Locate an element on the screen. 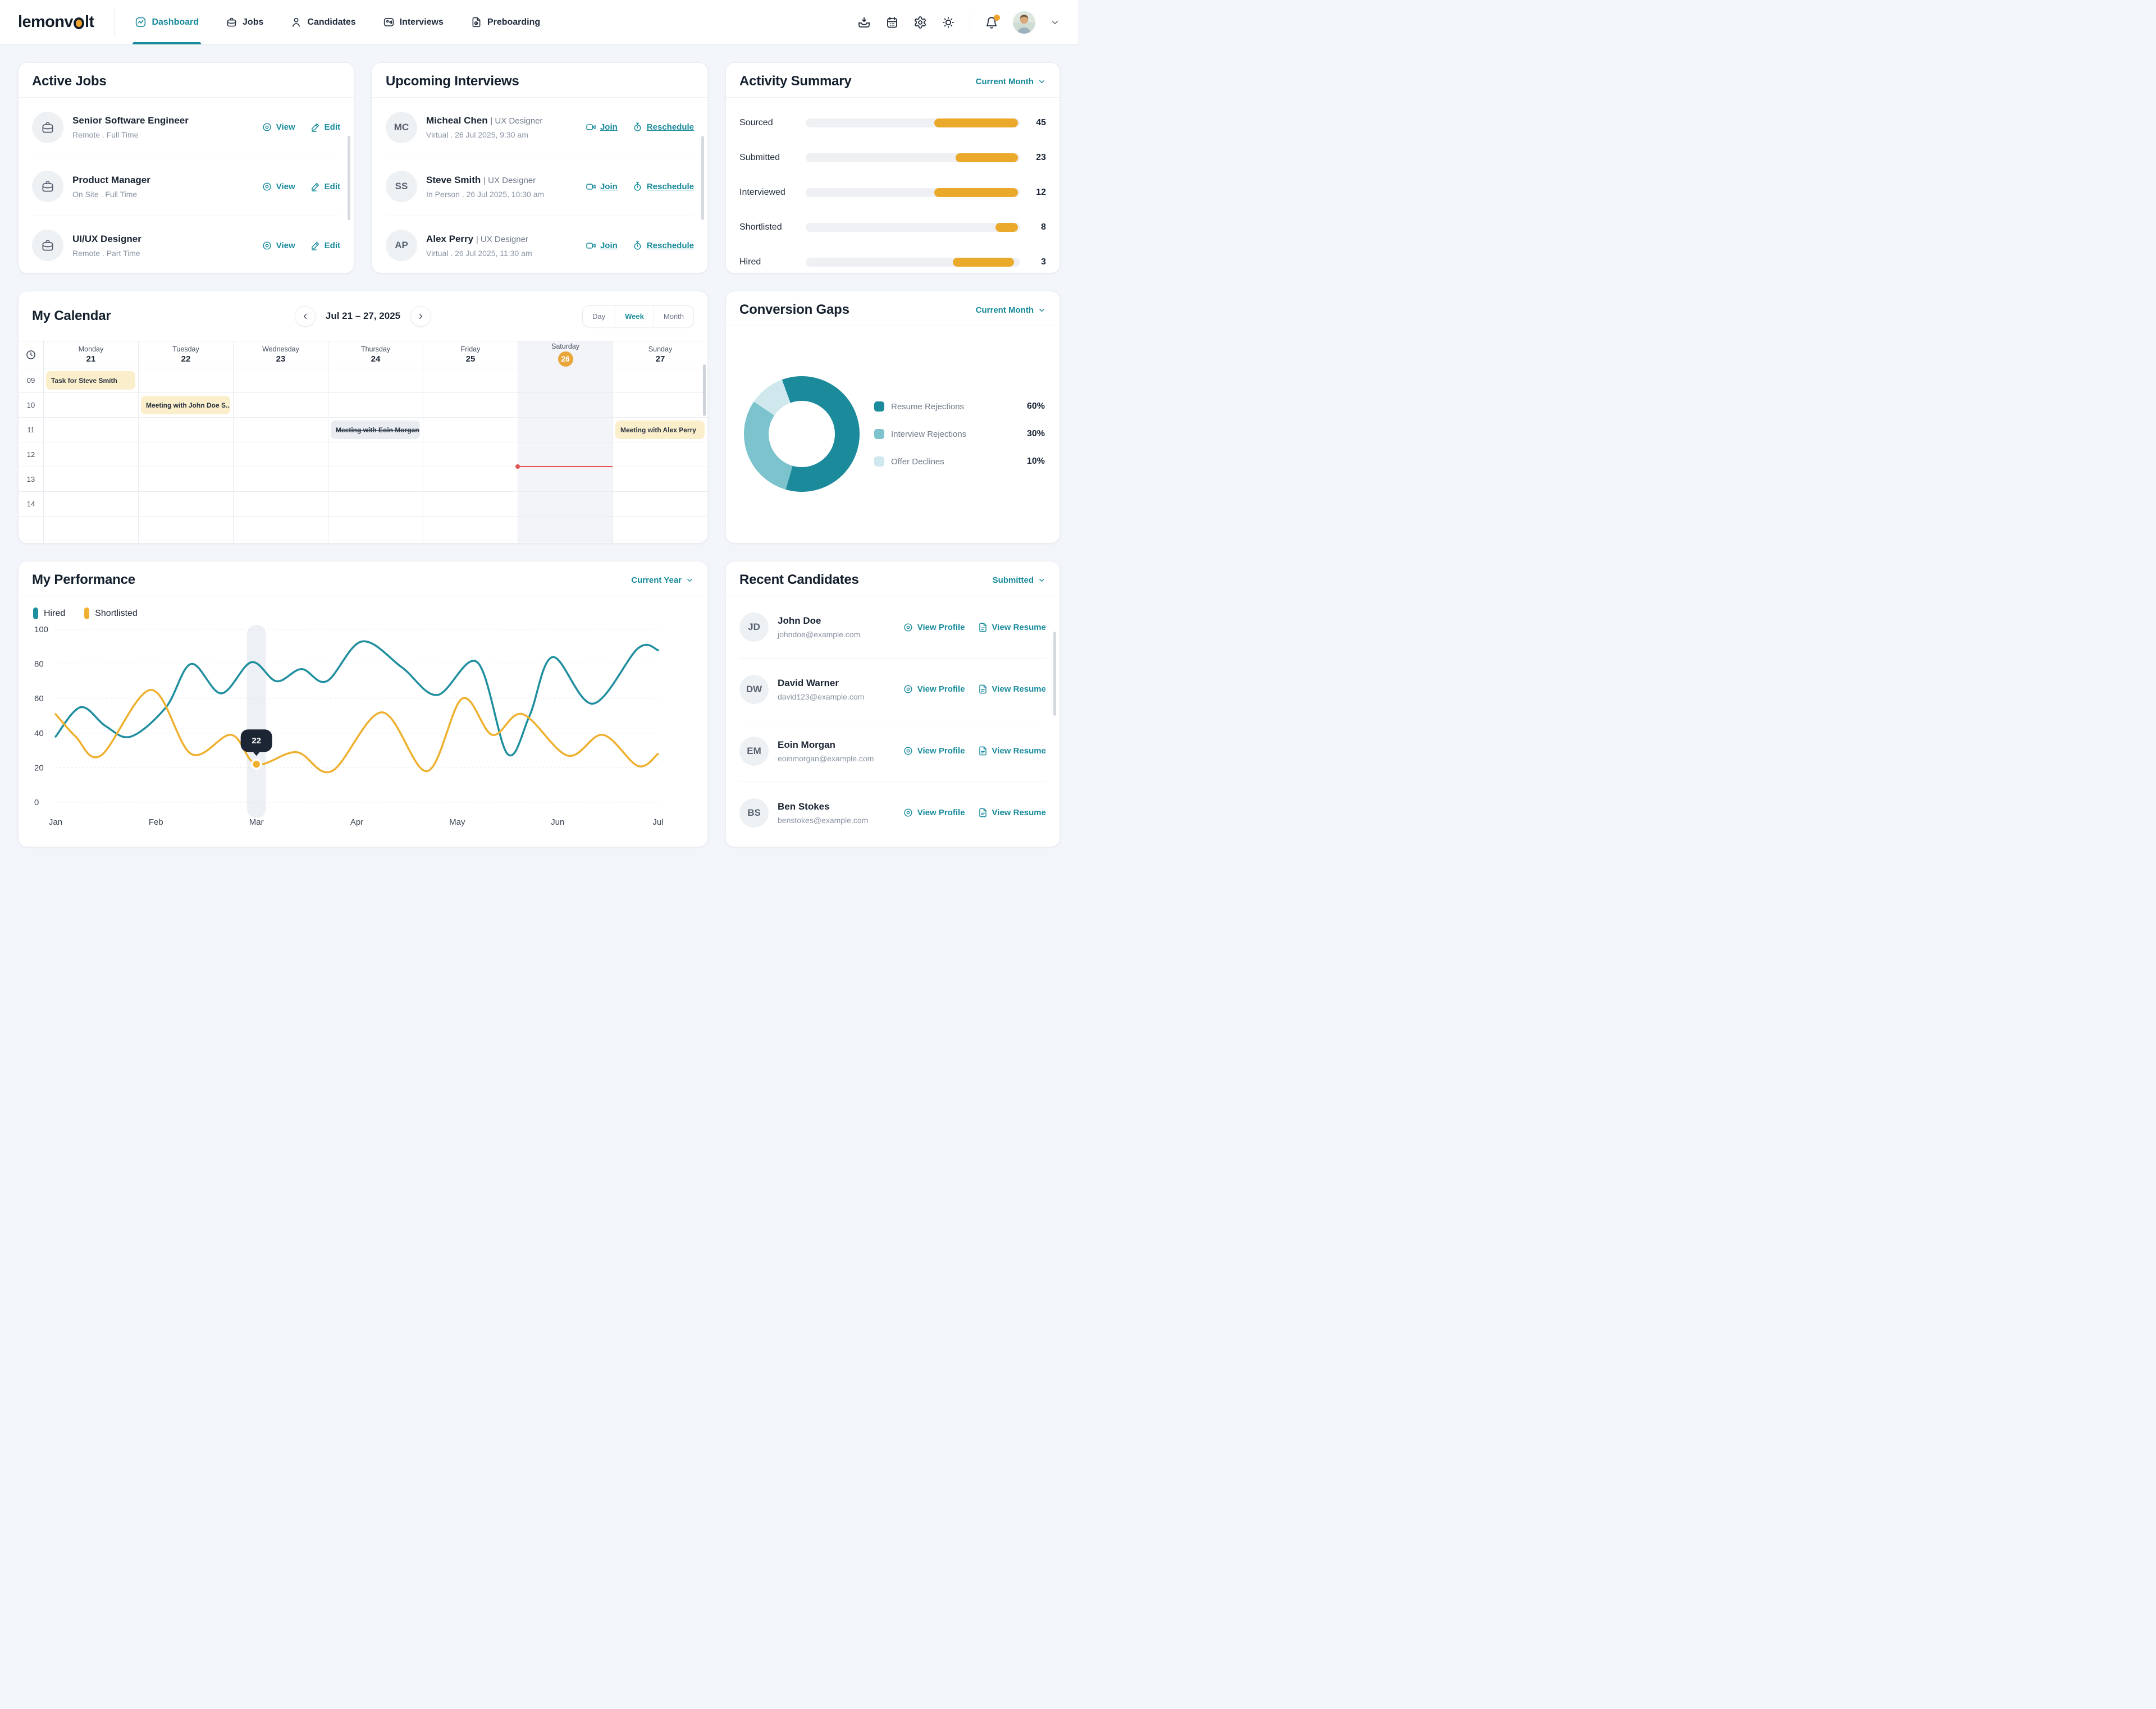 This screenshot has height=1709, width=2156. next-week-button is located at coordinates (421, 316).